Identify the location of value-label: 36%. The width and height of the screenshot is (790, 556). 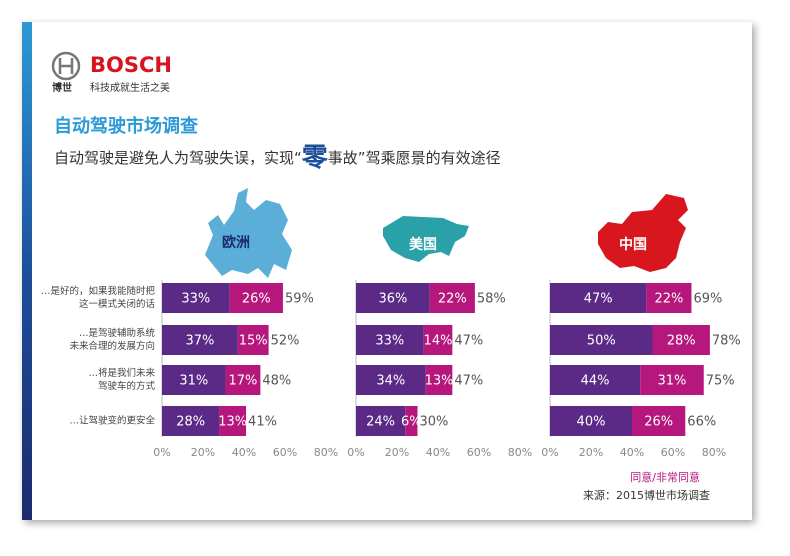
(392, 299).